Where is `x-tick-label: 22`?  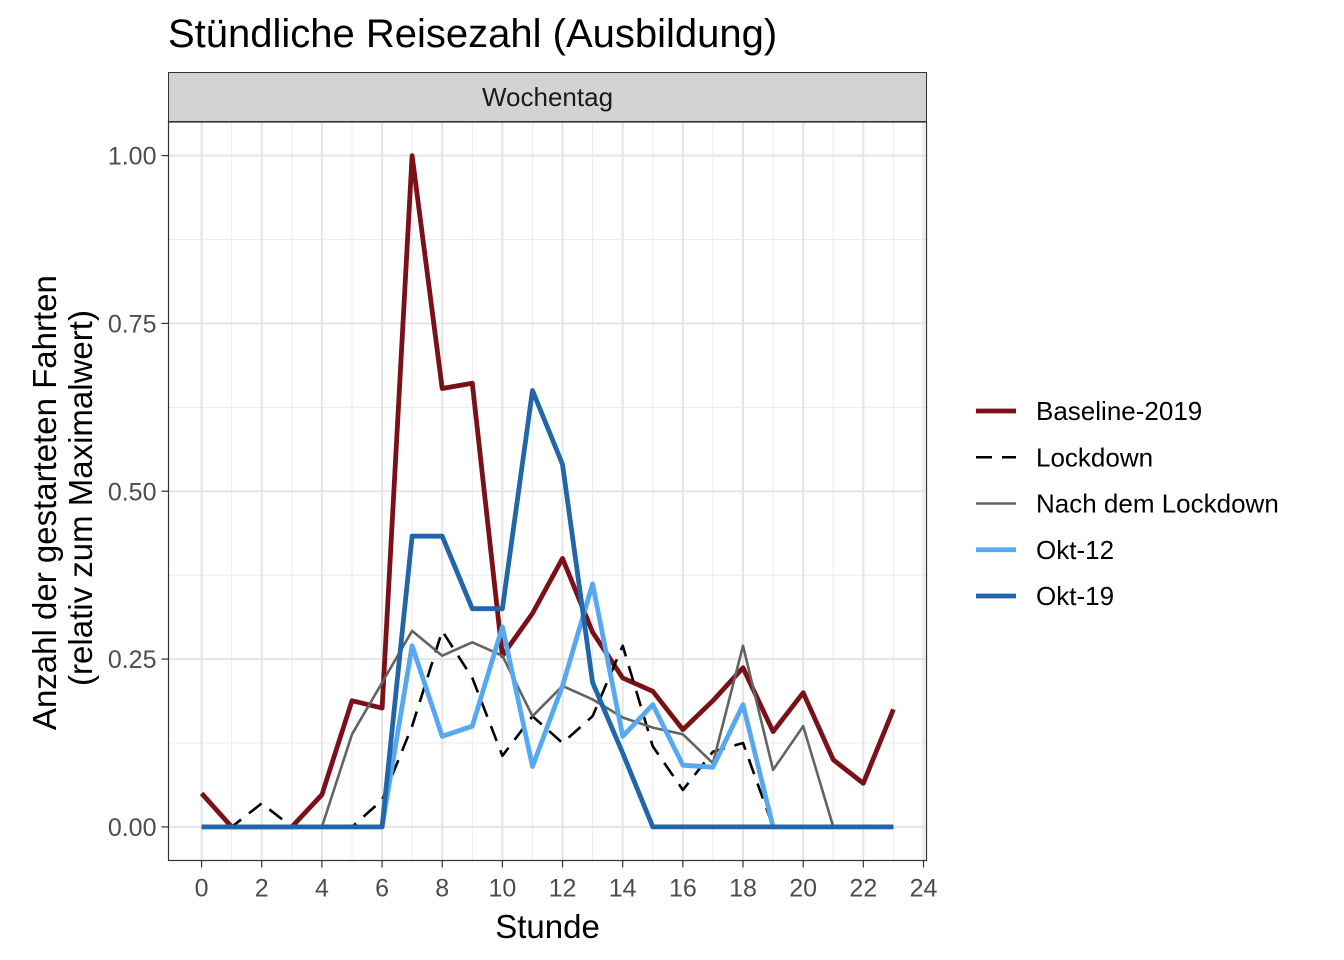
x-tick-label: 22 is located at coordinates (863, 889).